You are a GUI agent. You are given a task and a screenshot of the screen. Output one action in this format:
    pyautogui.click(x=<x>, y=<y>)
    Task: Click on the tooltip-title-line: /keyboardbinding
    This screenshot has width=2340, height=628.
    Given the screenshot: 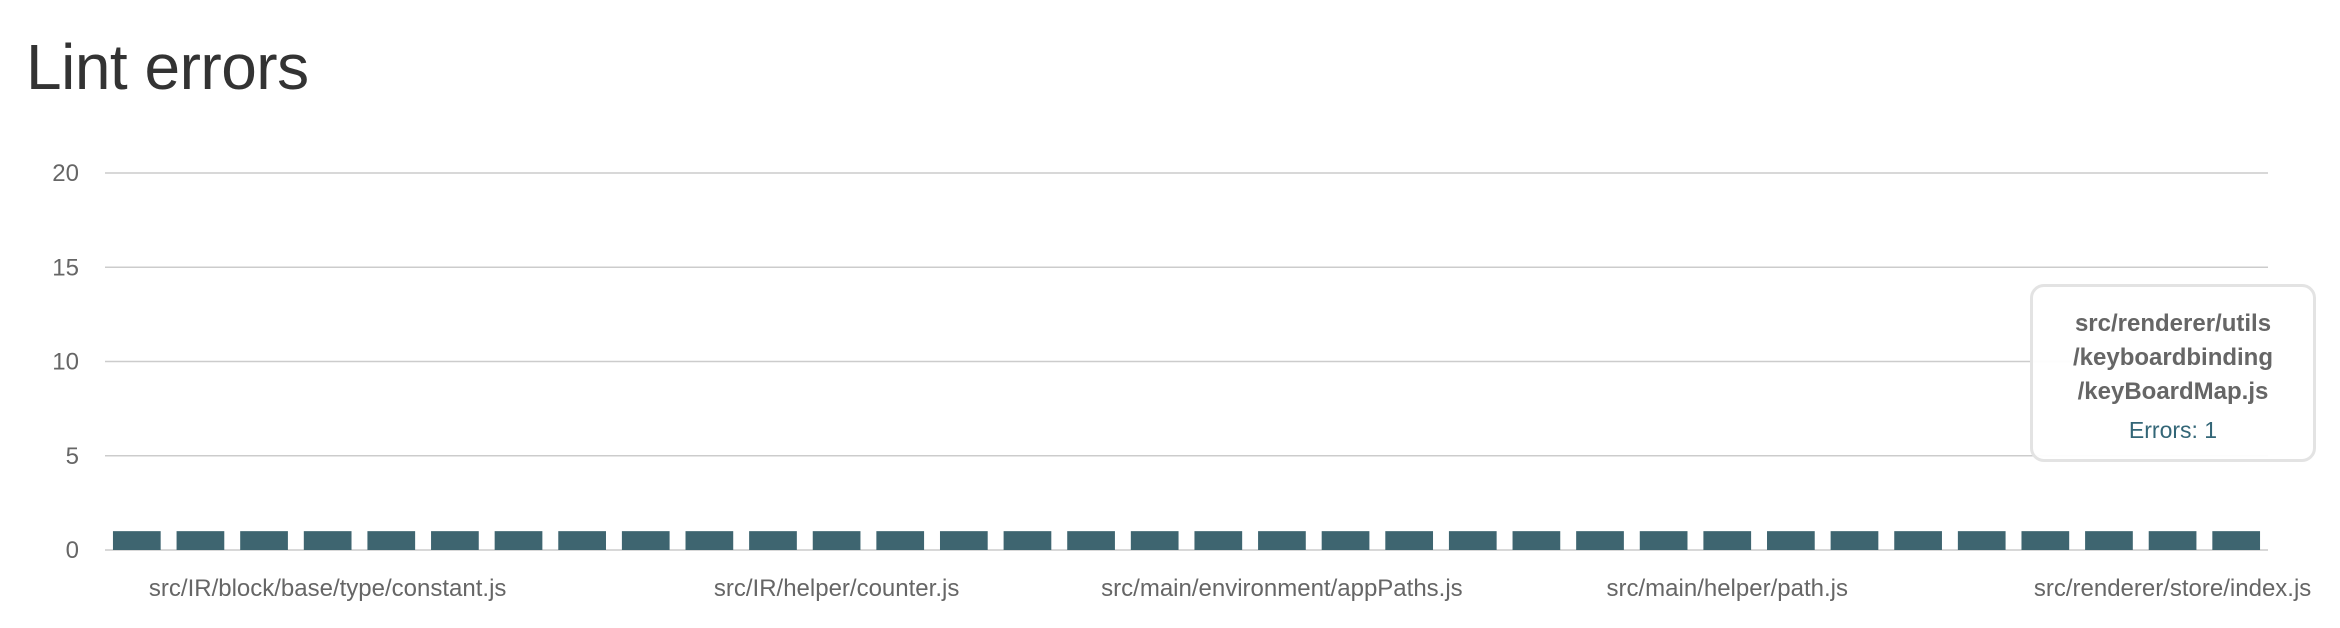 What is the action you would take?
    pyautogui.click(x=2172, y=357)
    